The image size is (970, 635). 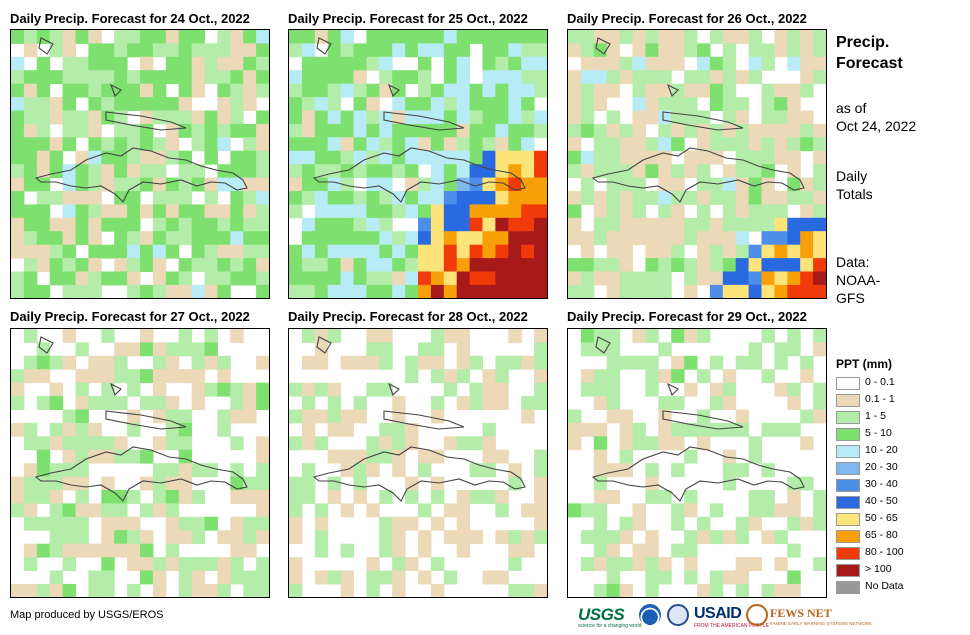 I want to click on map-panel-29oct, so click(x=697, y=463).